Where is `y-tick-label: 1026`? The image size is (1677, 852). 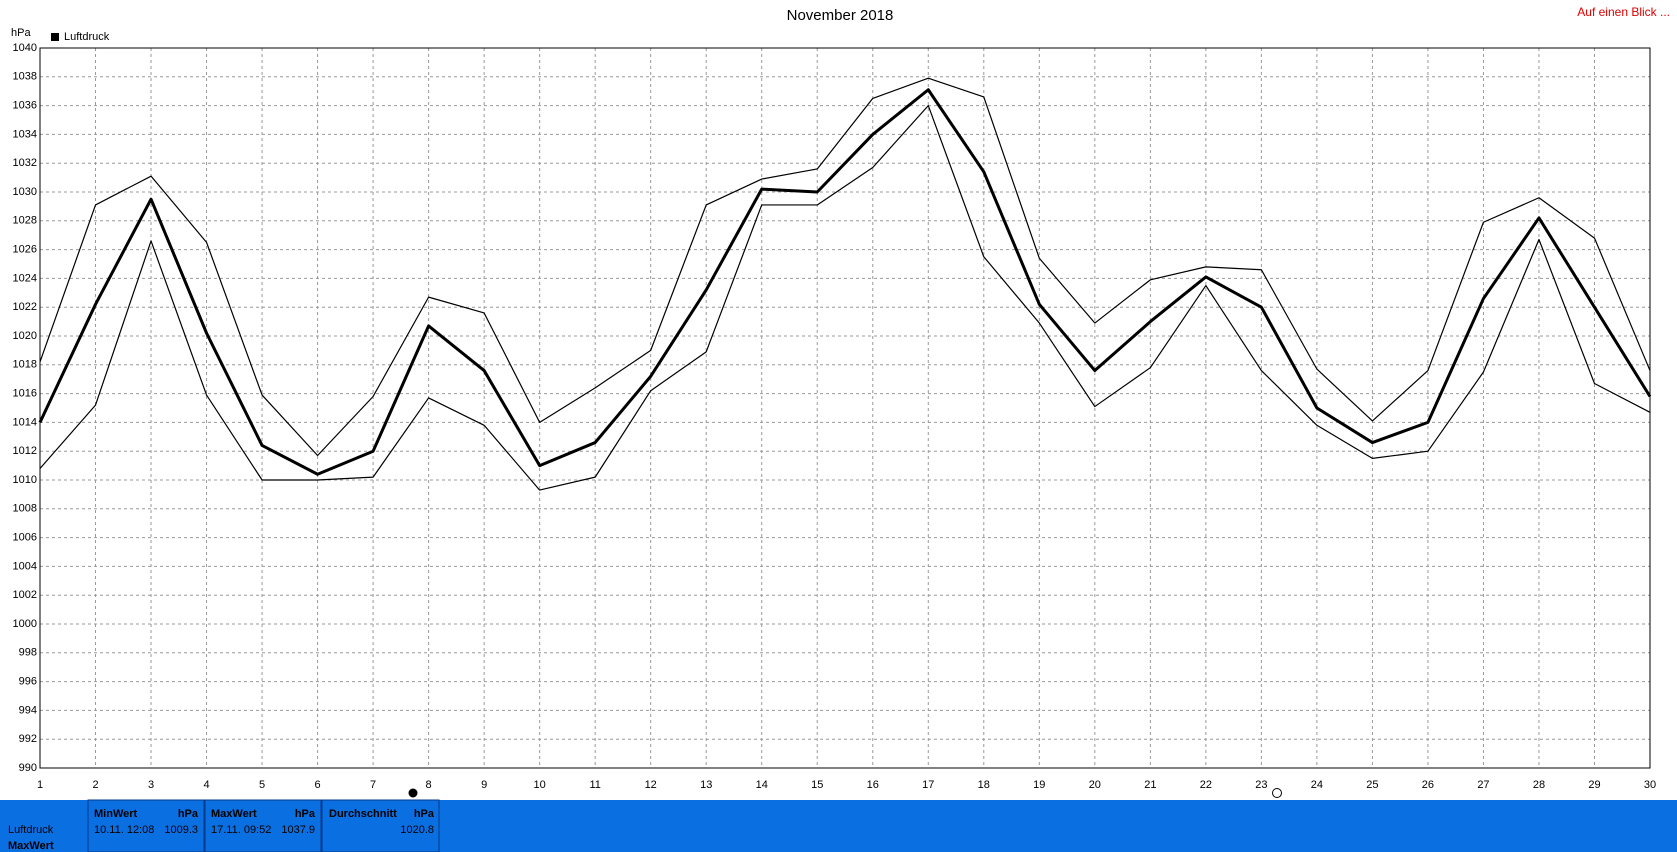 y-tick-label: 1026 is located at coordinates (25, 250).